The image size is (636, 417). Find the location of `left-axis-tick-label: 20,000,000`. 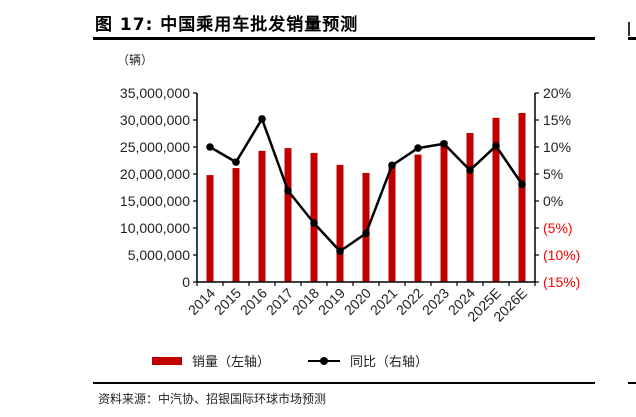

left-axis-tick-label: 20,000,000 is located at coordinates (155, 174).